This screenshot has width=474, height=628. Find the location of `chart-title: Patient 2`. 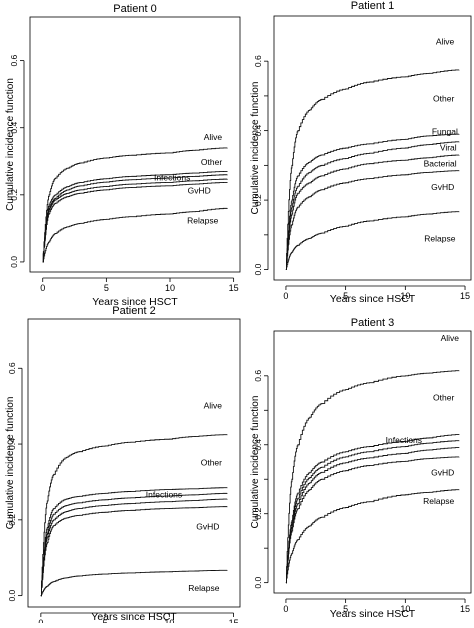

chart-title: Patient 2 is located at coordinates (133, 311).